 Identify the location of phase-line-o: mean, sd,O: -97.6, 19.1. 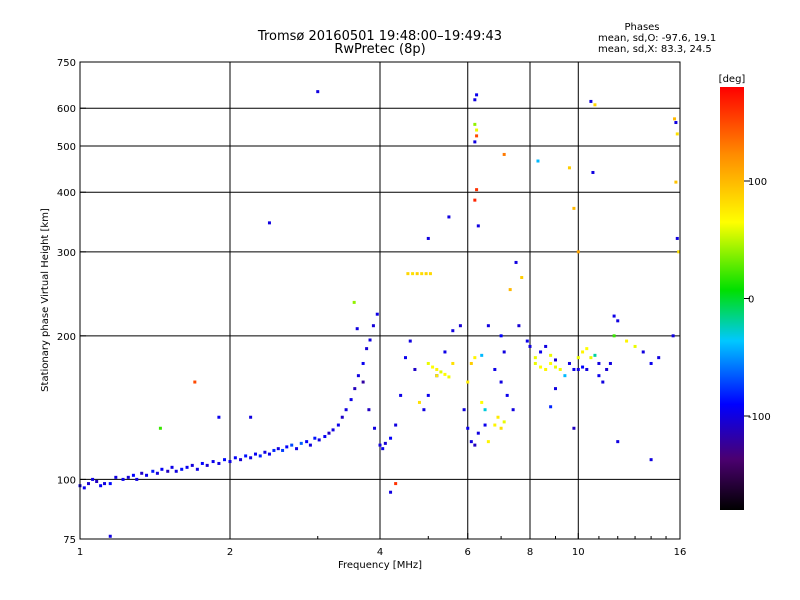
(657, 38).